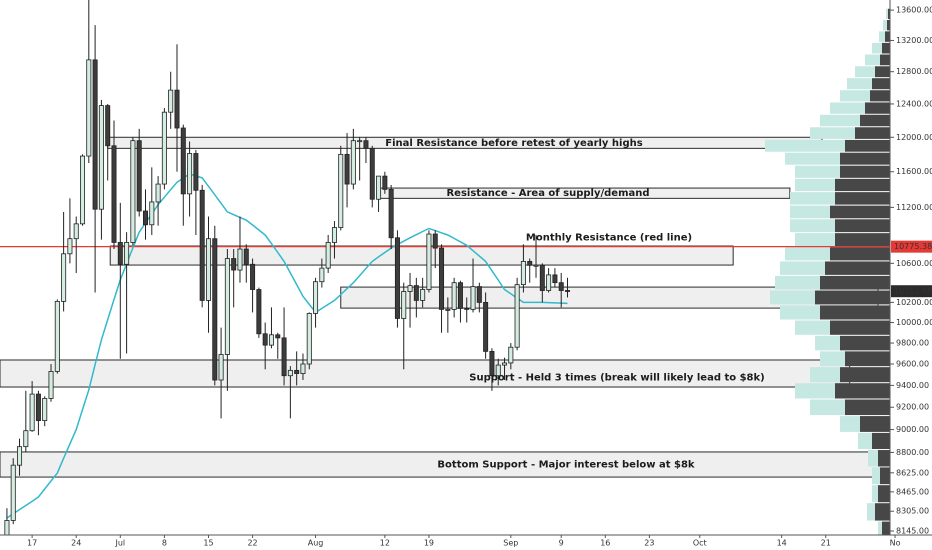 Image resolution: width=932 pixels, height=550 pixels. Describe the element at coordinates (895, 543) in the screenshot. I see `x-tick-label: No` at that location.